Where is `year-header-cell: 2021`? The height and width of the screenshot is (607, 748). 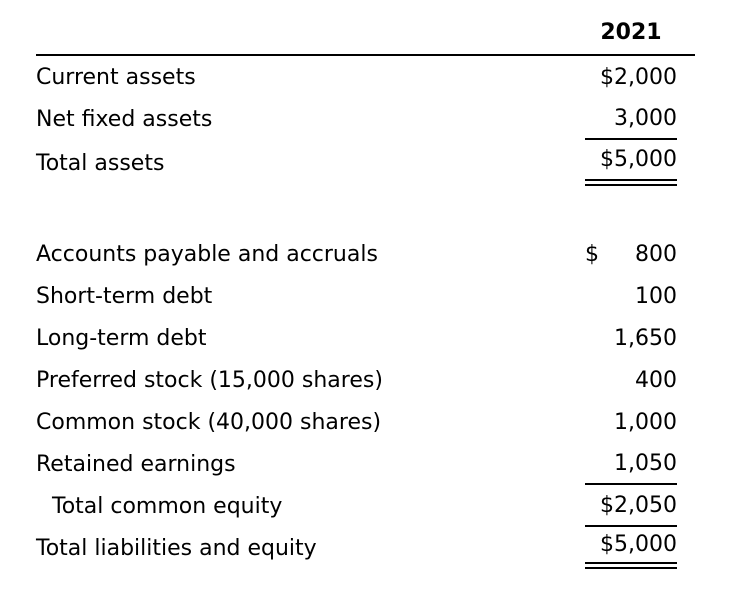 year-header-cell: 2021 is located at coordinates (631, 32).